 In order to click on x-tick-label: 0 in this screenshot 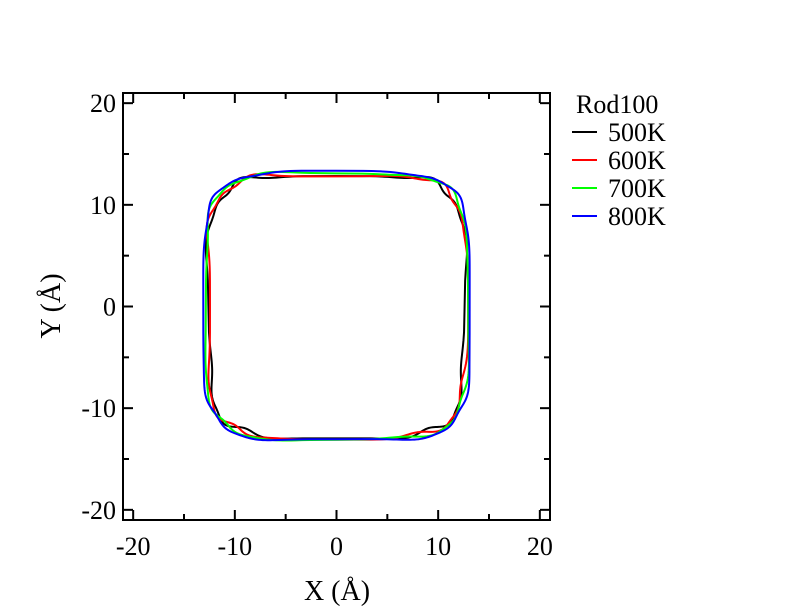, I will do `click(336, 546)`.